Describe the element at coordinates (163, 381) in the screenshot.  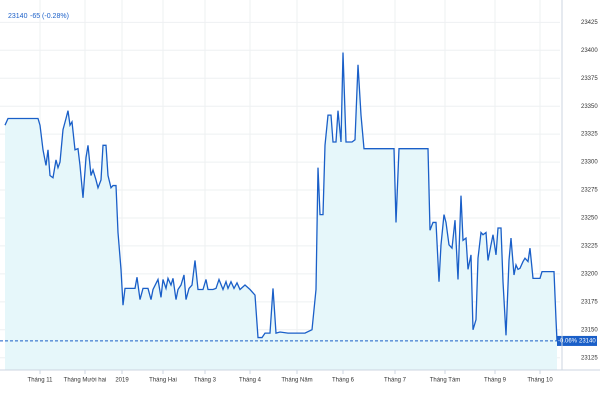
I see `x-tick-label: Tháng Hai` at that location.